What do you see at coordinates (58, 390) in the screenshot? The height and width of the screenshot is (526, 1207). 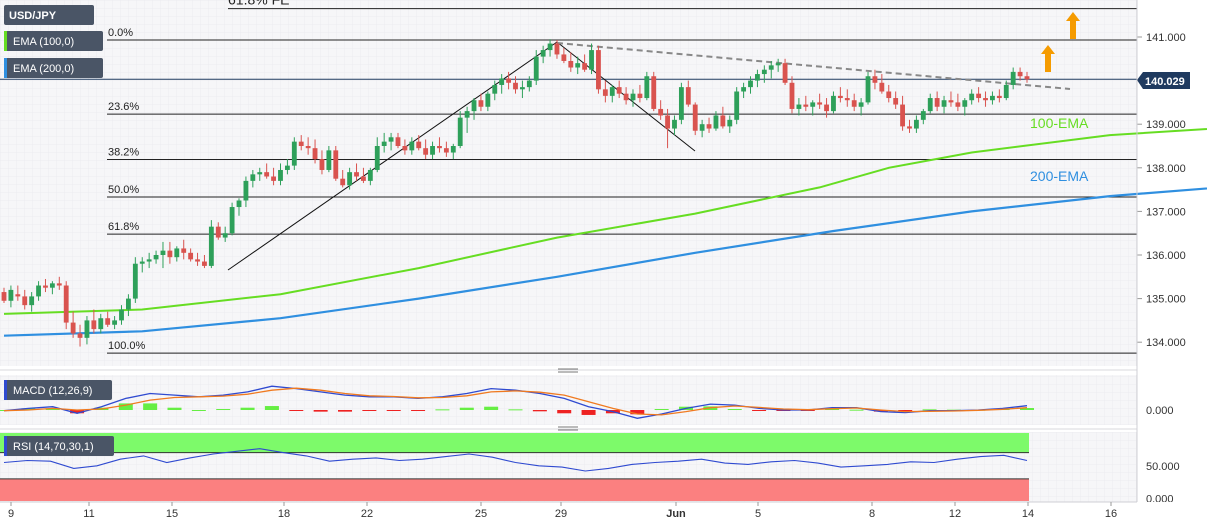 I see `macd-badge: MACD (12,26,9)` at bounding box center [58, 390].